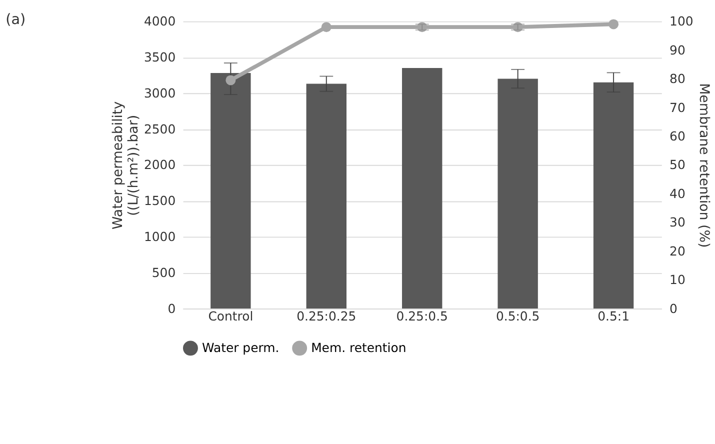 The image size is (715, 444). Describe the element at coordinates (326, 316) in the screenshot. I see `x-tick-label: 0.25:0.25` at that location.